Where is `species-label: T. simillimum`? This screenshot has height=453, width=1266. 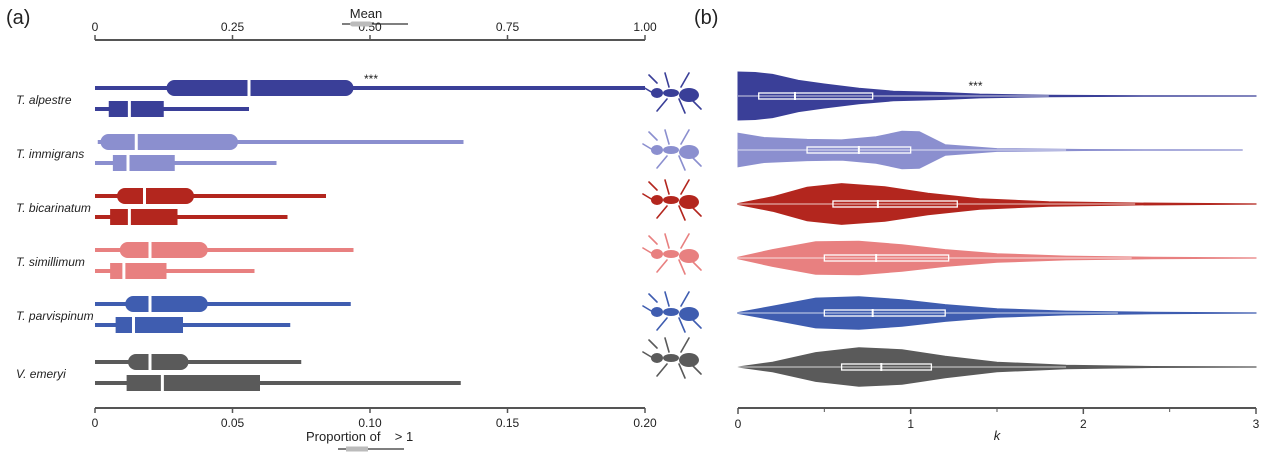
species-label: T. simillimum is located at coordinates (50, 262).